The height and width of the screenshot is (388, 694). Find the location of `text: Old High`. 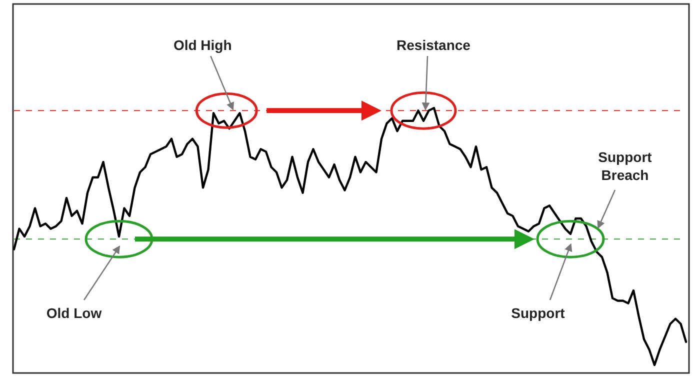

text: Old High is located at coordinates (202, 45).